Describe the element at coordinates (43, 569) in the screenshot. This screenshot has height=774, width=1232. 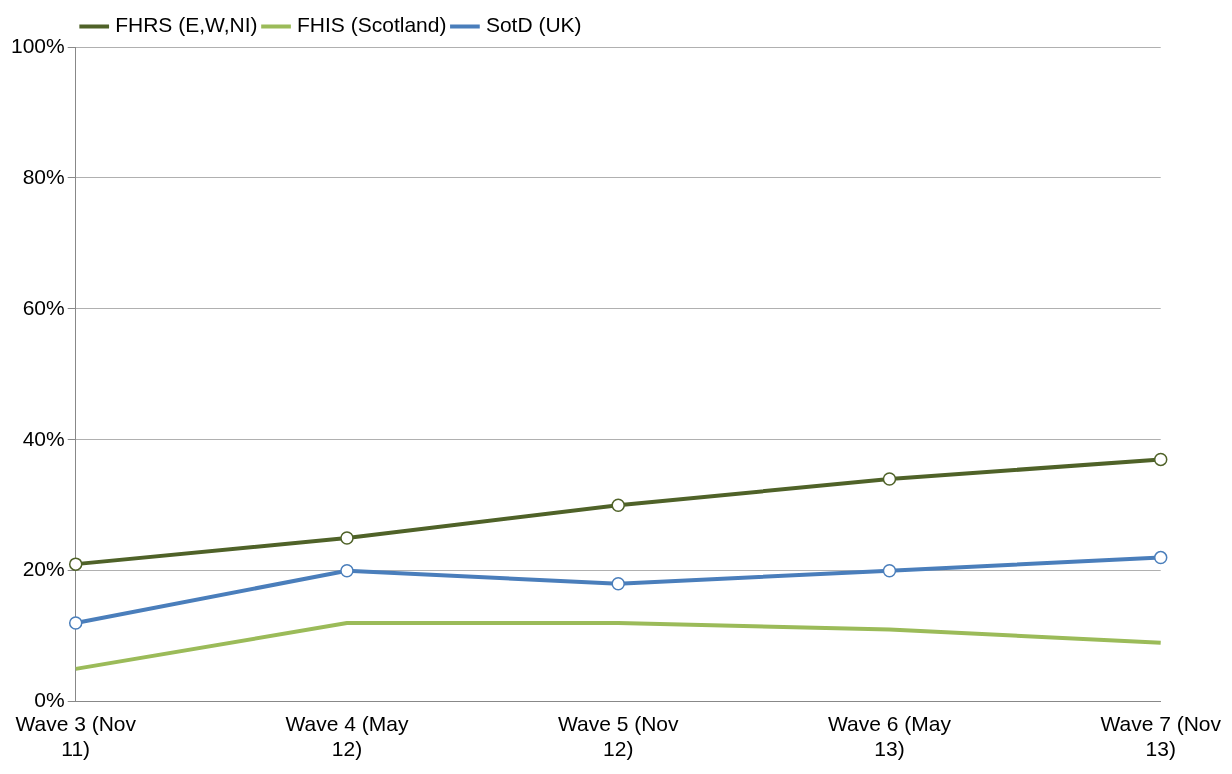
I see `y-tick-label: 20%` at that location.